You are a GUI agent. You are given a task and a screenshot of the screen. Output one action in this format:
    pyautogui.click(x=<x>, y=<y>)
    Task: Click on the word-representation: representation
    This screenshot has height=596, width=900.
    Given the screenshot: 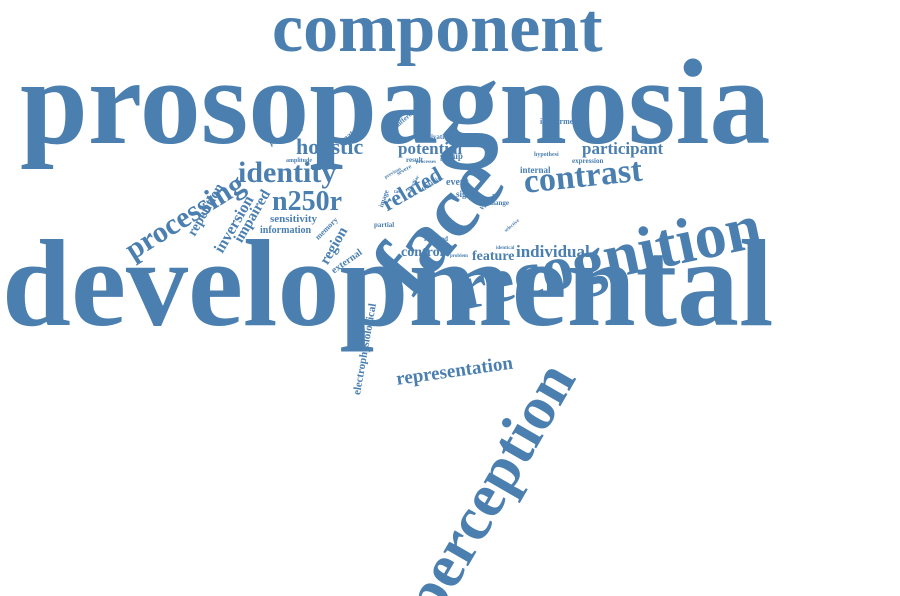 What is the action you would take?
    pyautogui.click(x=454, y=371)
    